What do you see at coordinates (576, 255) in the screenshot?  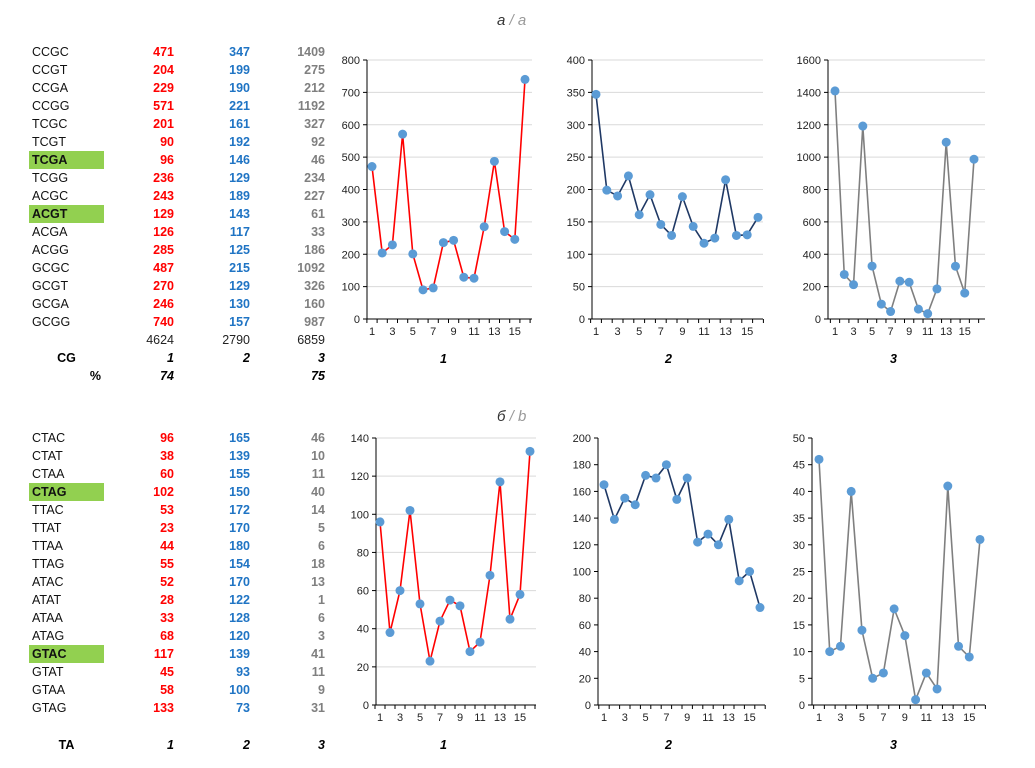 I see `y-tick-label: 100` at bounding box center [576, 255].